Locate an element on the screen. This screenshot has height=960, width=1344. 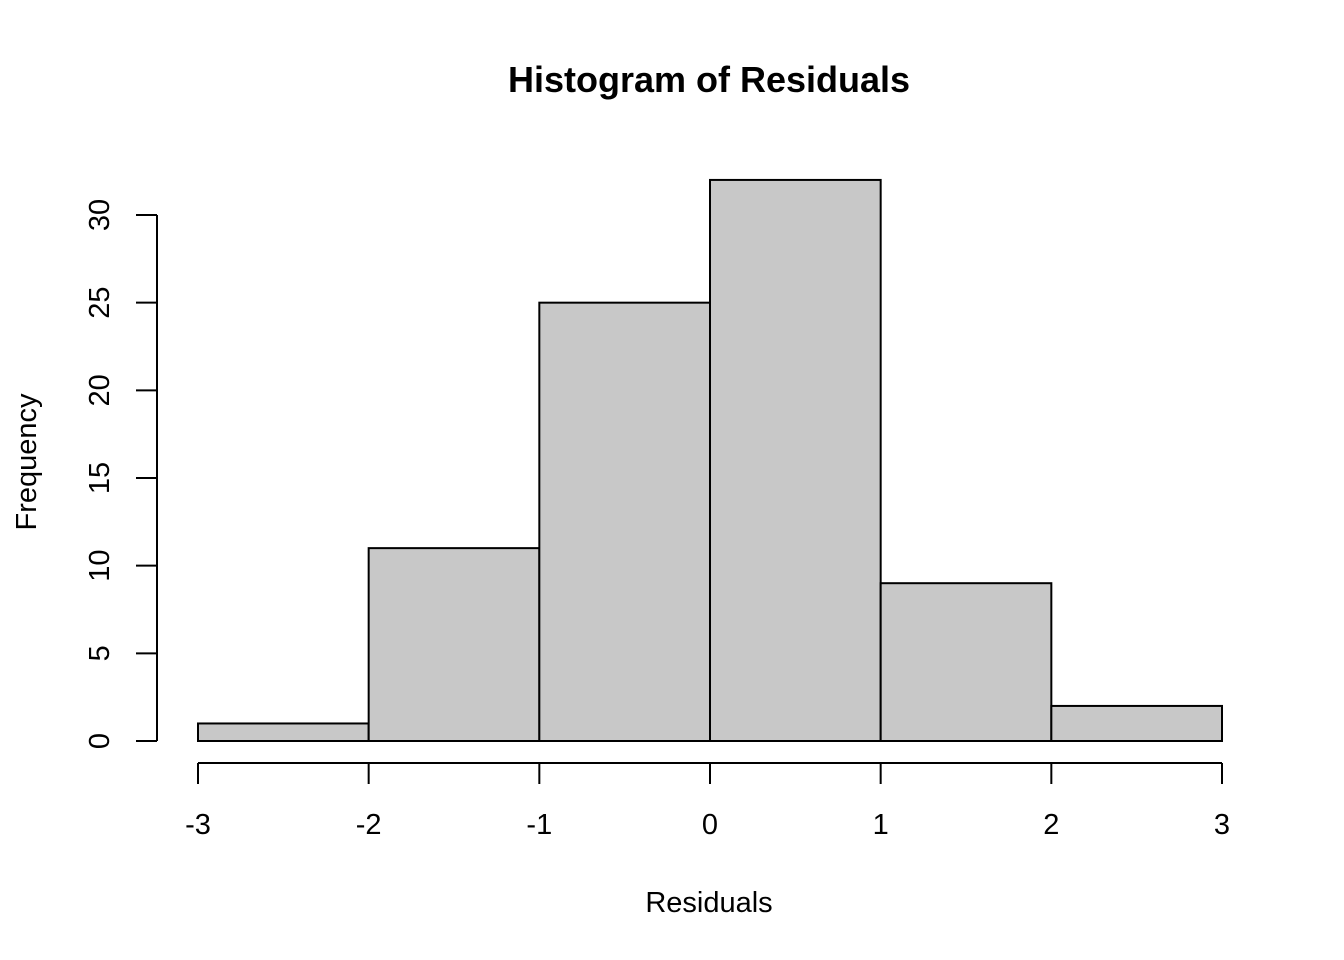
y-tick-label: 0 is located at coordinates (100, 741).